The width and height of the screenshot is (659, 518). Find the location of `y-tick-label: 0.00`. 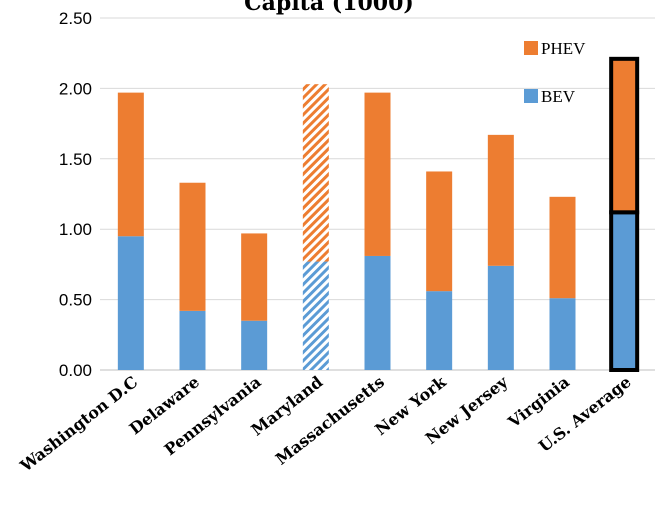

y-tick-label: 0.00 is located at coordinates (75, 370).